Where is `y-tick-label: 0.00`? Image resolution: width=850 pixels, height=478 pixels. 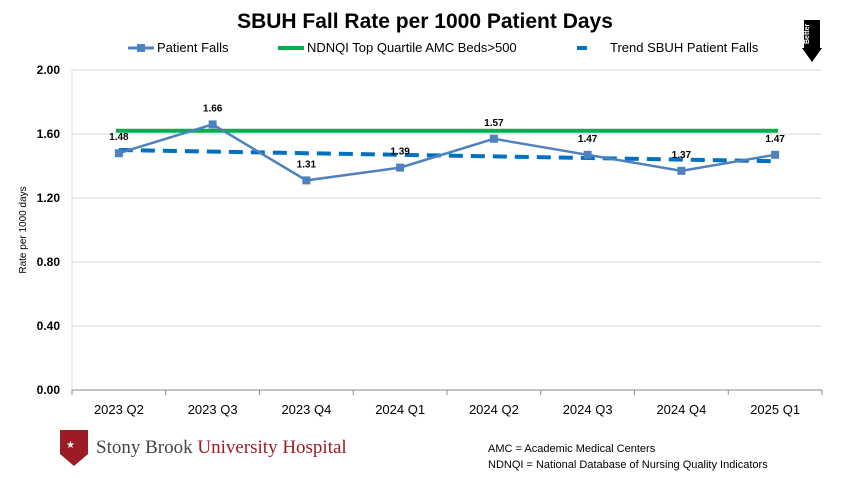
y-tick-label: 0.00 is located at coordinates (49, 390).